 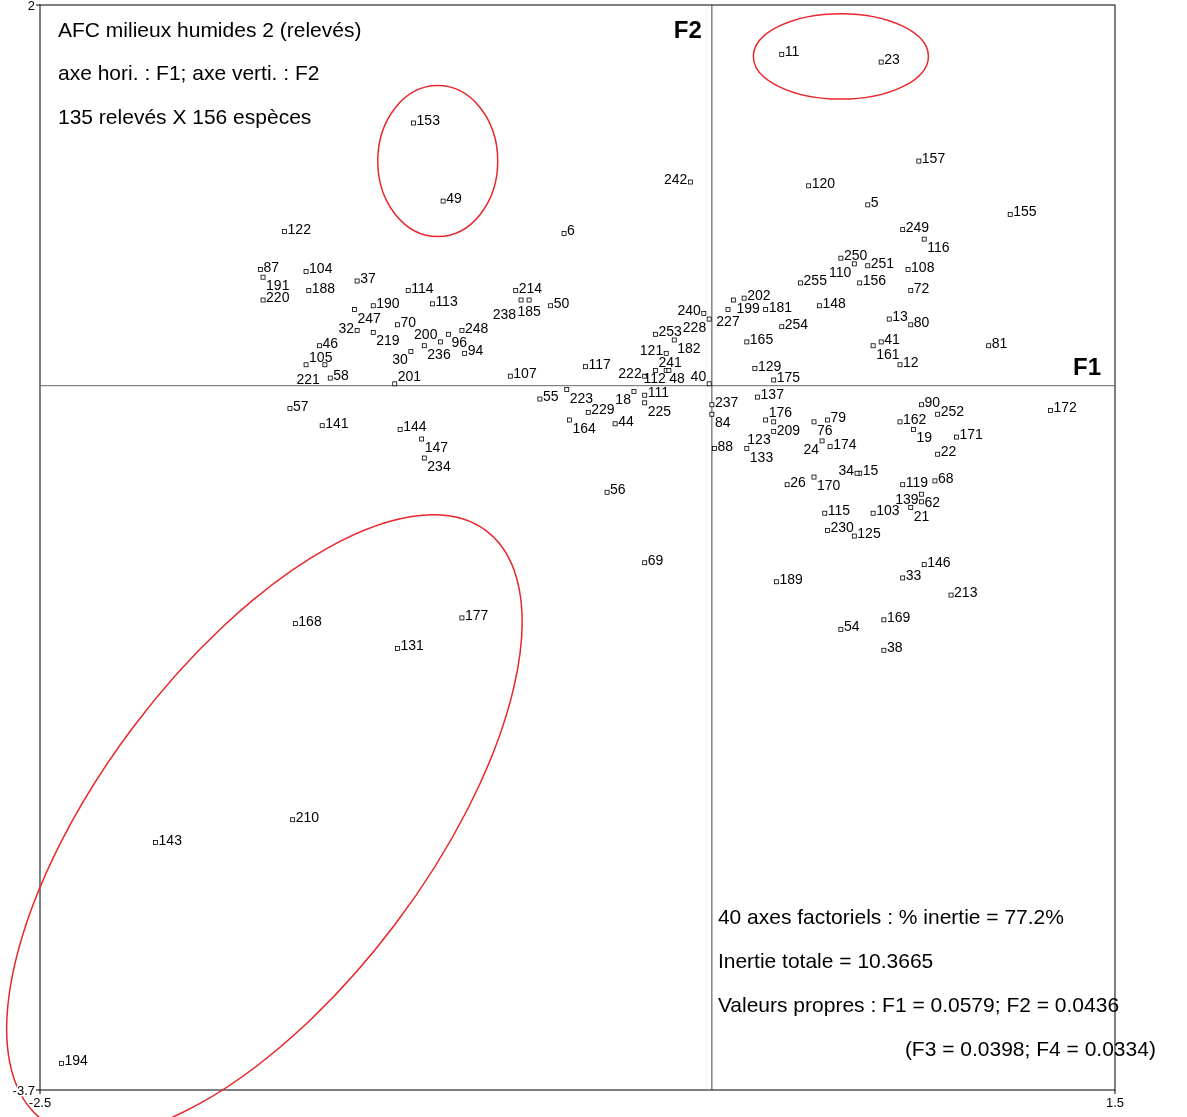 What do you see at coordinates (428, 120) in the screenshot?
I see `annotation: 153` at bounding box center [428, 120].